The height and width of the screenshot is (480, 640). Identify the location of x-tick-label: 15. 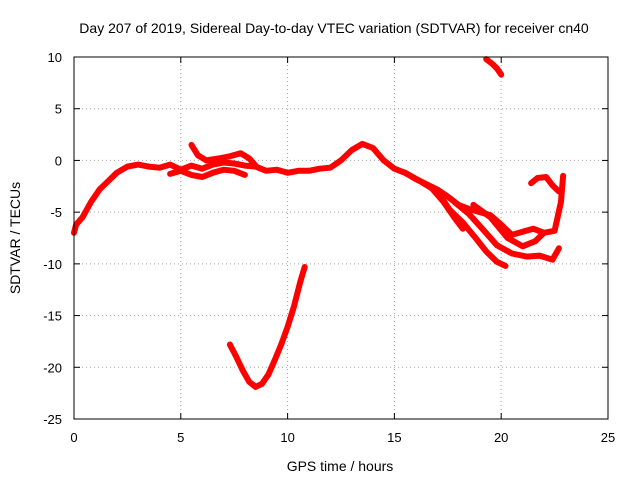
(394, 437).